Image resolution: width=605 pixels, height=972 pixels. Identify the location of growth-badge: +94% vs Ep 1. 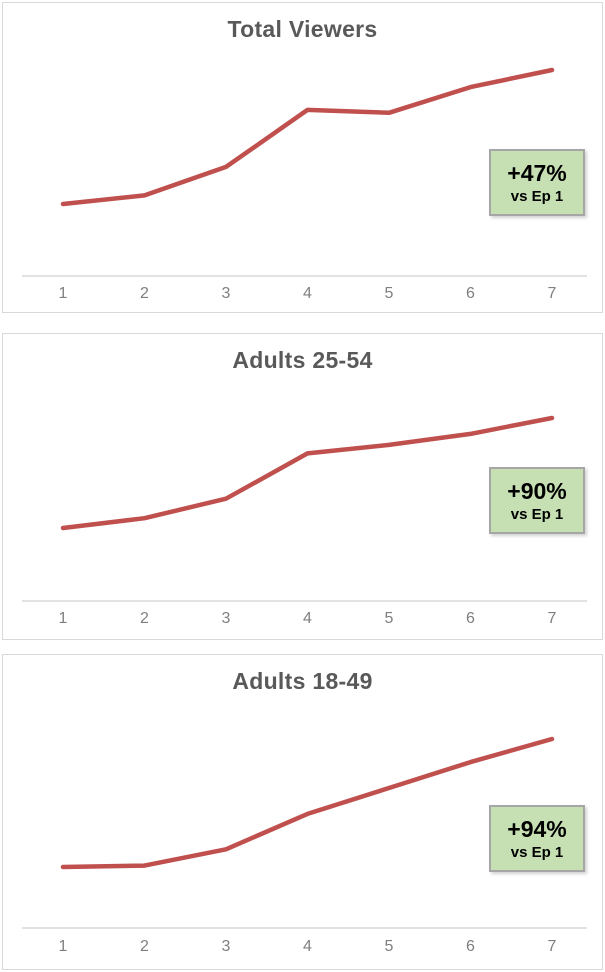
(537, 838).